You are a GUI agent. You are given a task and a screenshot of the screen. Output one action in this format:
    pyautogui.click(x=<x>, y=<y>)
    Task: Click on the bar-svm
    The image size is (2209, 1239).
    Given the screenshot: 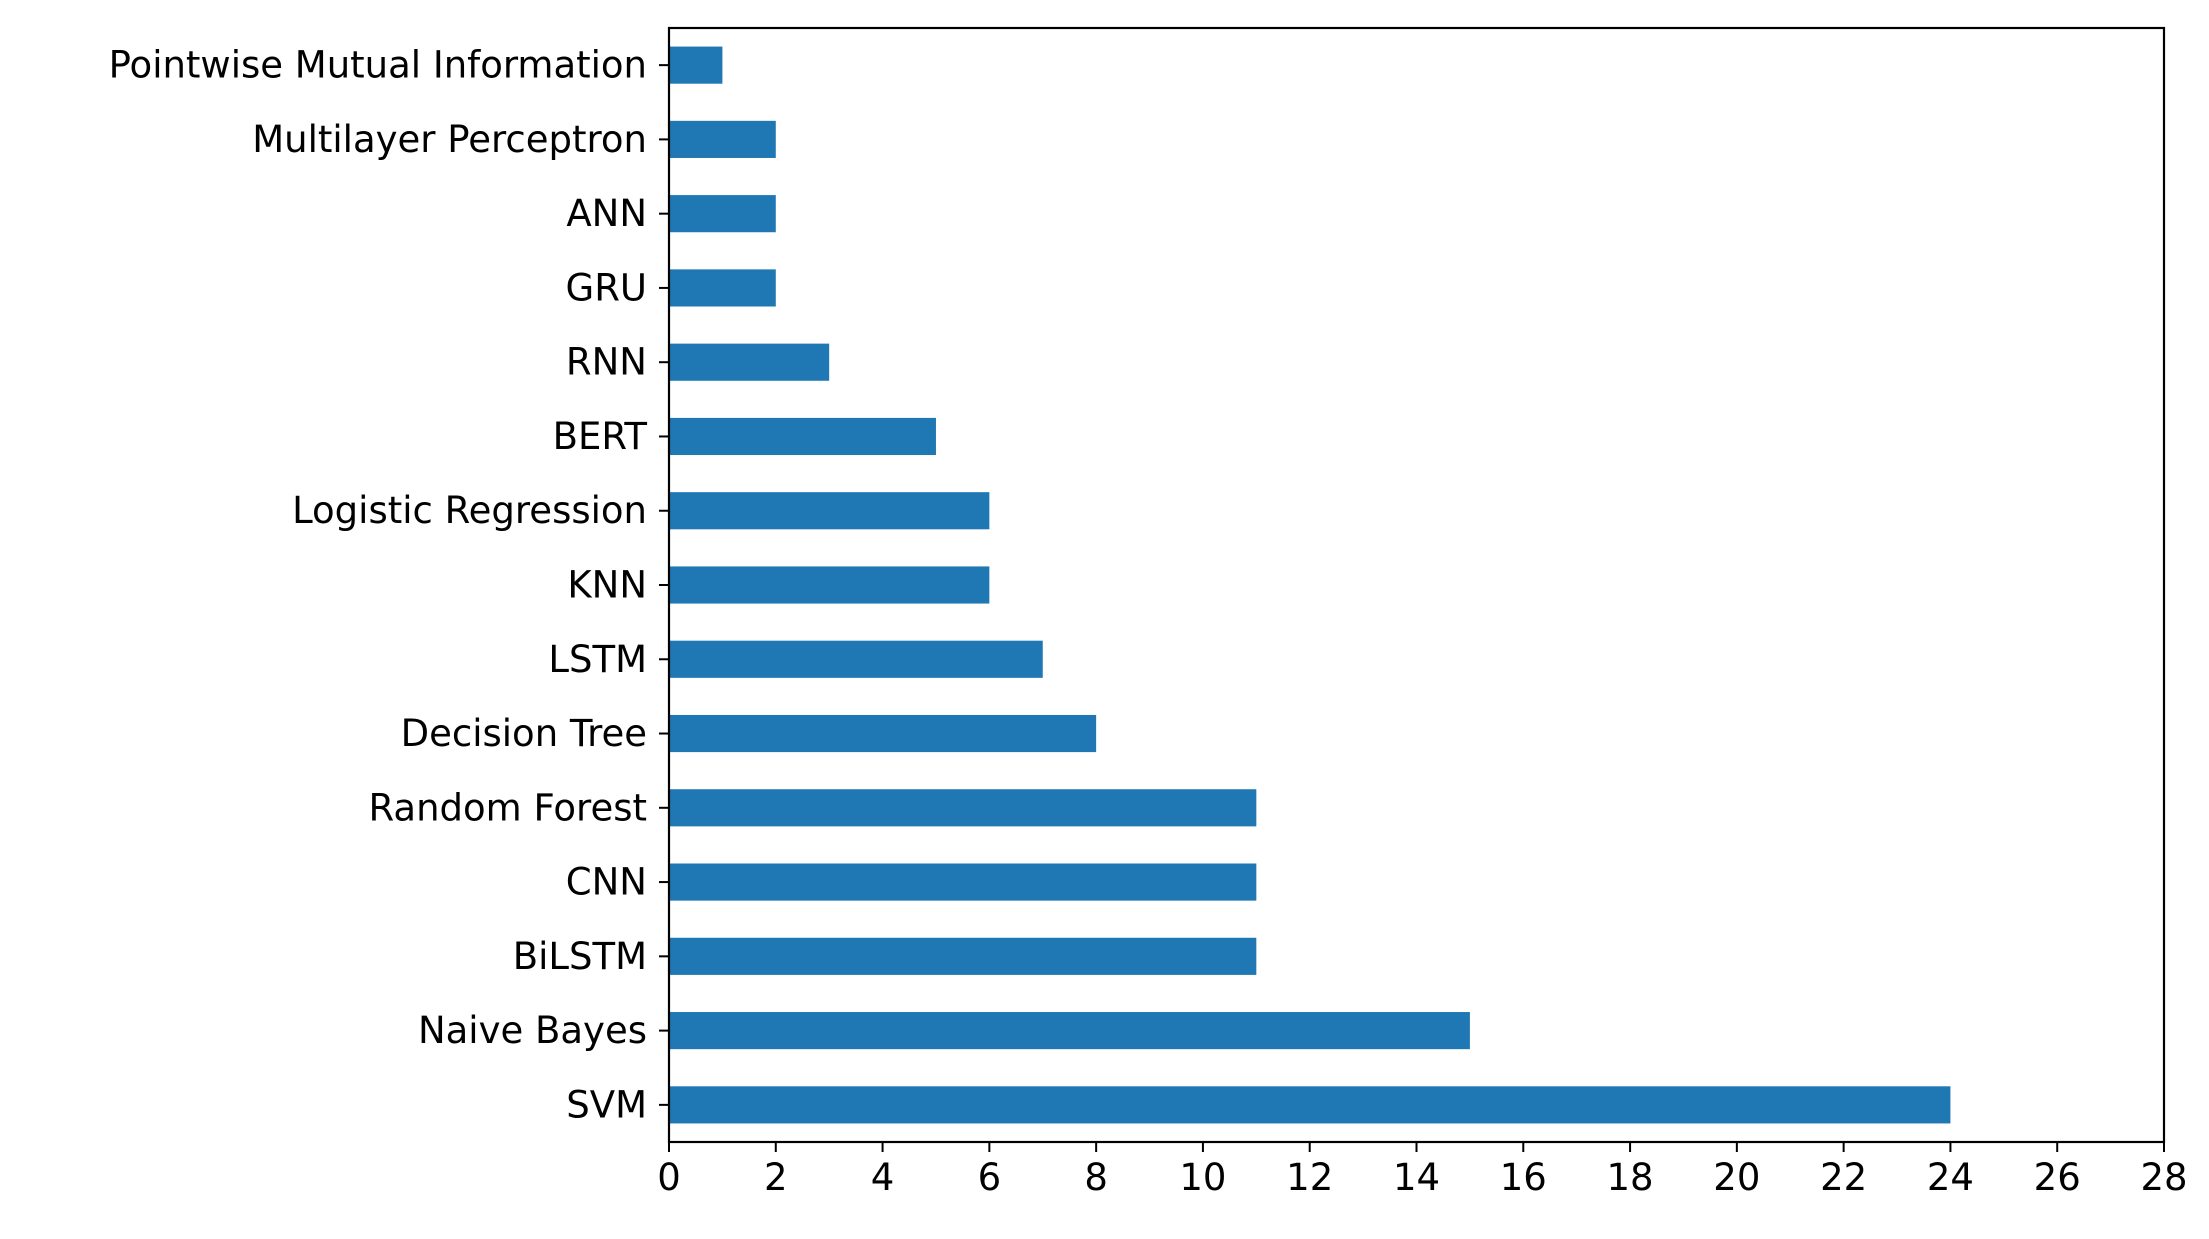 What is the action you would take?
    pyautogui.click(x=1310, y=1105)
    